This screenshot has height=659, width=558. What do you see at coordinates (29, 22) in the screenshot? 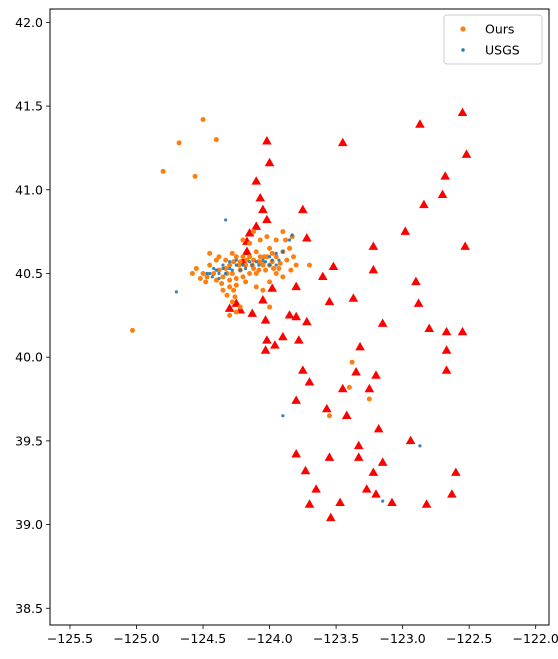
I see `y-tick-label: 42.0` at bounding box center [29, 22].